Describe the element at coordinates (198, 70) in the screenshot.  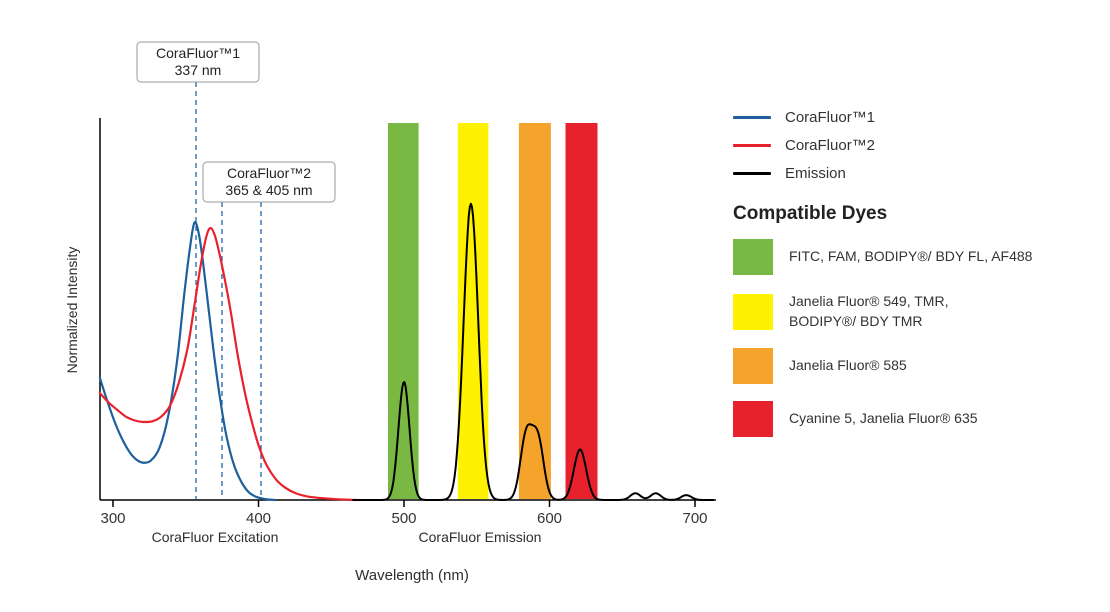
I see `annotation-value: 337 nm` at that location.